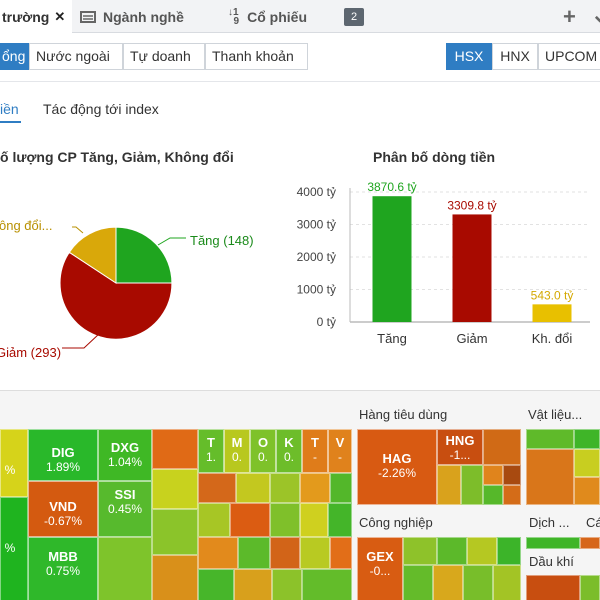 The image size is (600, 600). I want to click on heatmap-tile-hag: HAG -2.26%, so click(397, 467).